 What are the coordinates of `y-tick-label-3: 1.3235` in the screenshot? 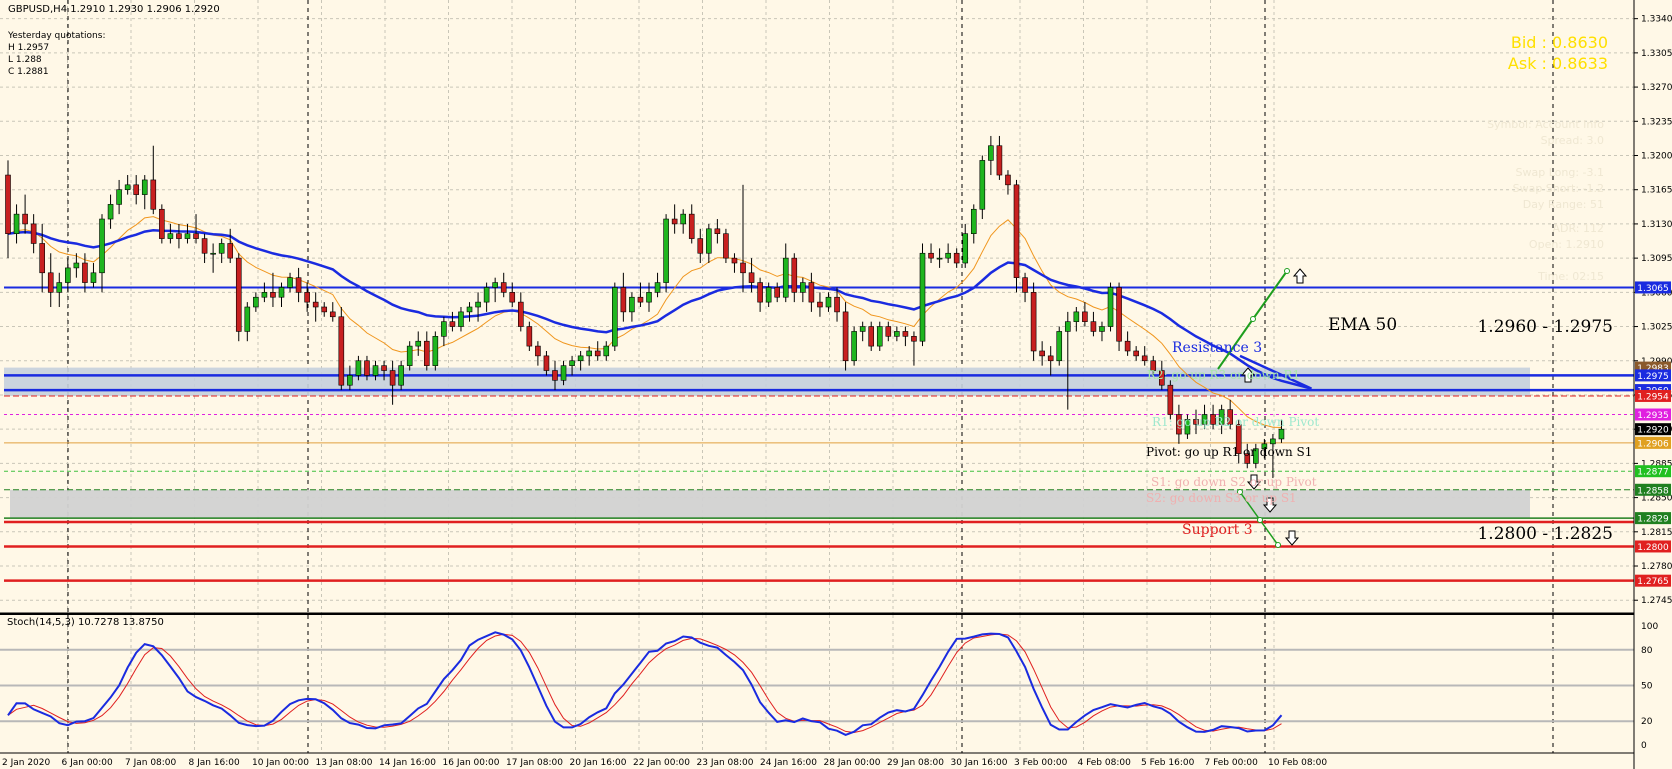 It's located at (1656, 122).